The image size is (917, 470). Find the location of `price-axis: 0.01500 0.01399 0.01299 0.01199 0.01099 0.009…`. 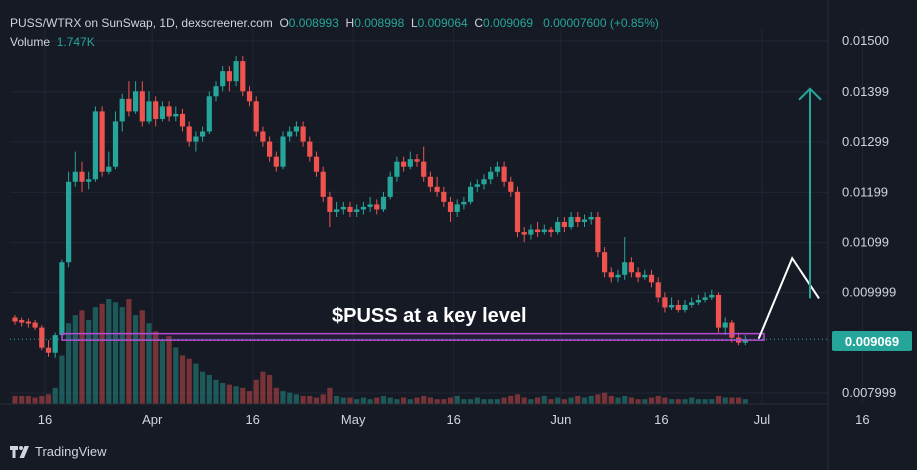

price-axis: 0.01500 0.01399 0.01299 0.01199 0.01099 0.009… is located at coordinates (861, 235).